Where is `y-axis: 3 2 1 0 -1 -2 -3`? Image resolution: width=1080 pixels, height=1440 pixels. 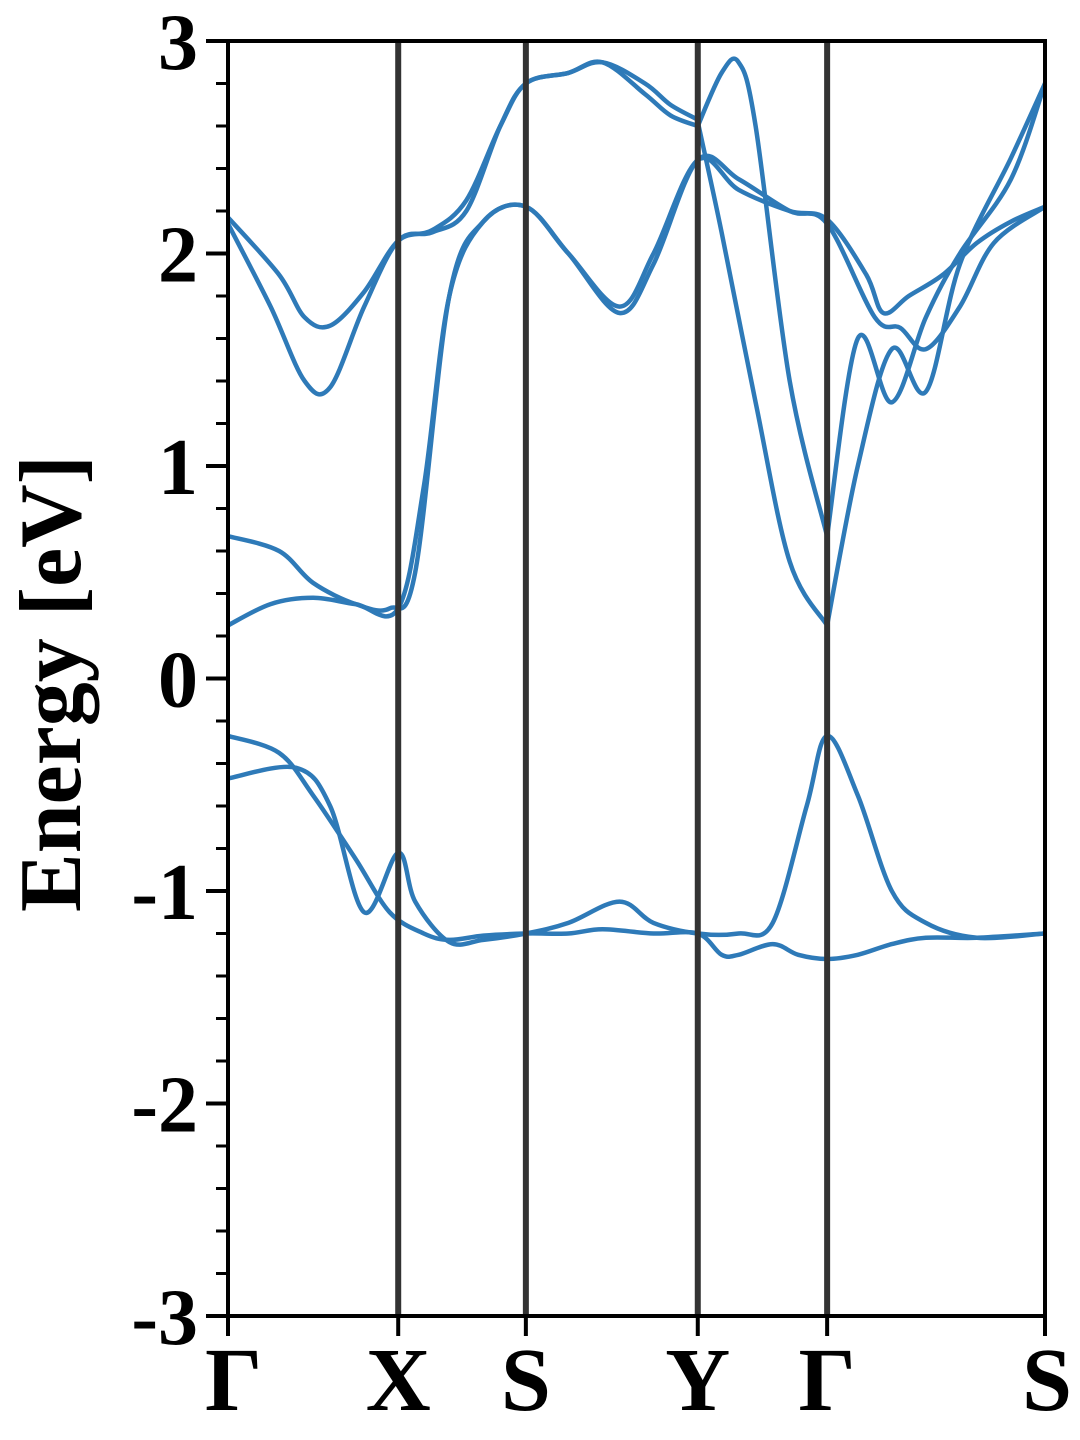 y-axis: 3 2 1 0 -1 -2 -3 is located at coordinates (179, 681).